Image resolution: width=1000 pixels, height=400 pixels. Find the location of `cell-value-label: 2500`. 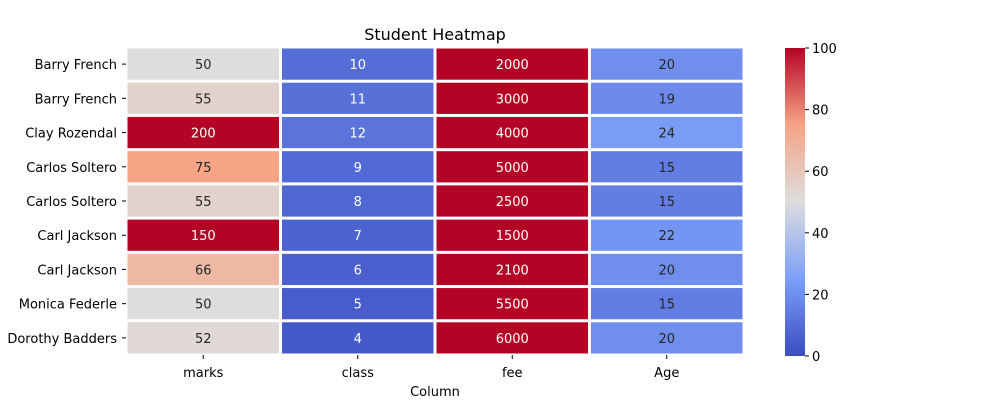

cell-value-label: 2500 is located at coordinates (512, 202).